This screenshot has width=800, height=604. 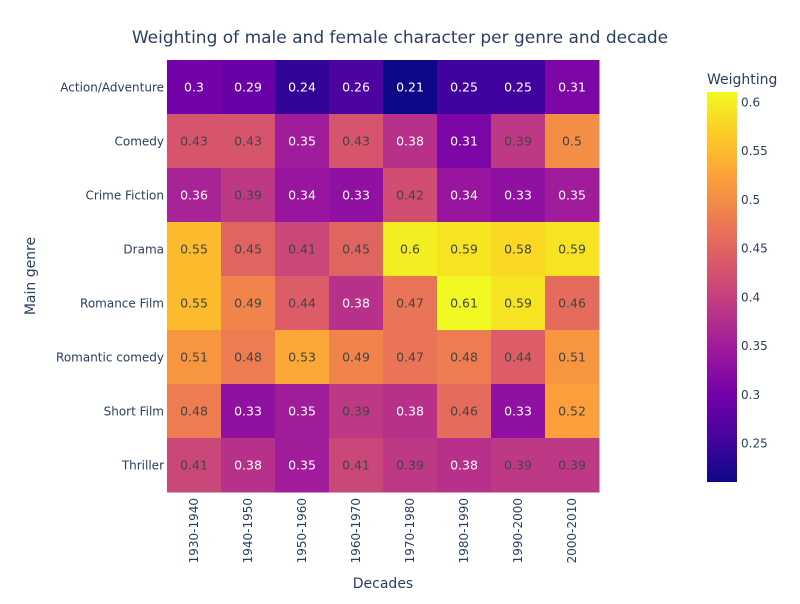 What do you see at coordinates (410, 87) in the screenshot?
I see `cell-value-label: 0.21` at bounding box center [410, 87].